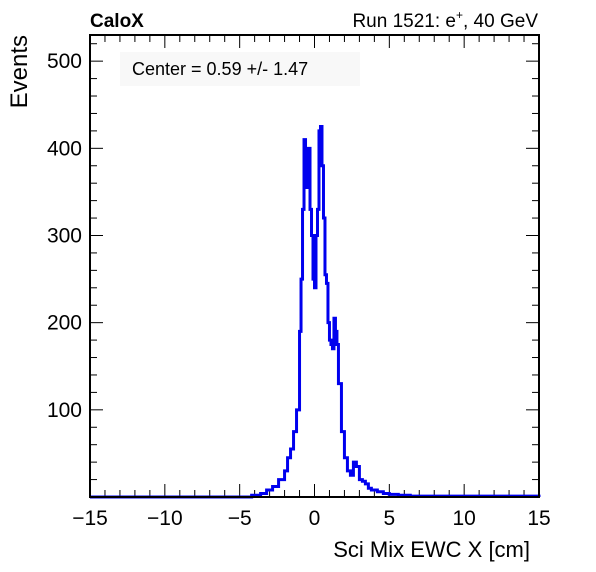  What do you see at coordinates (64, 148) in the screenshot?
I see `y-tick-label: 400` at bounding box center [64, 148].